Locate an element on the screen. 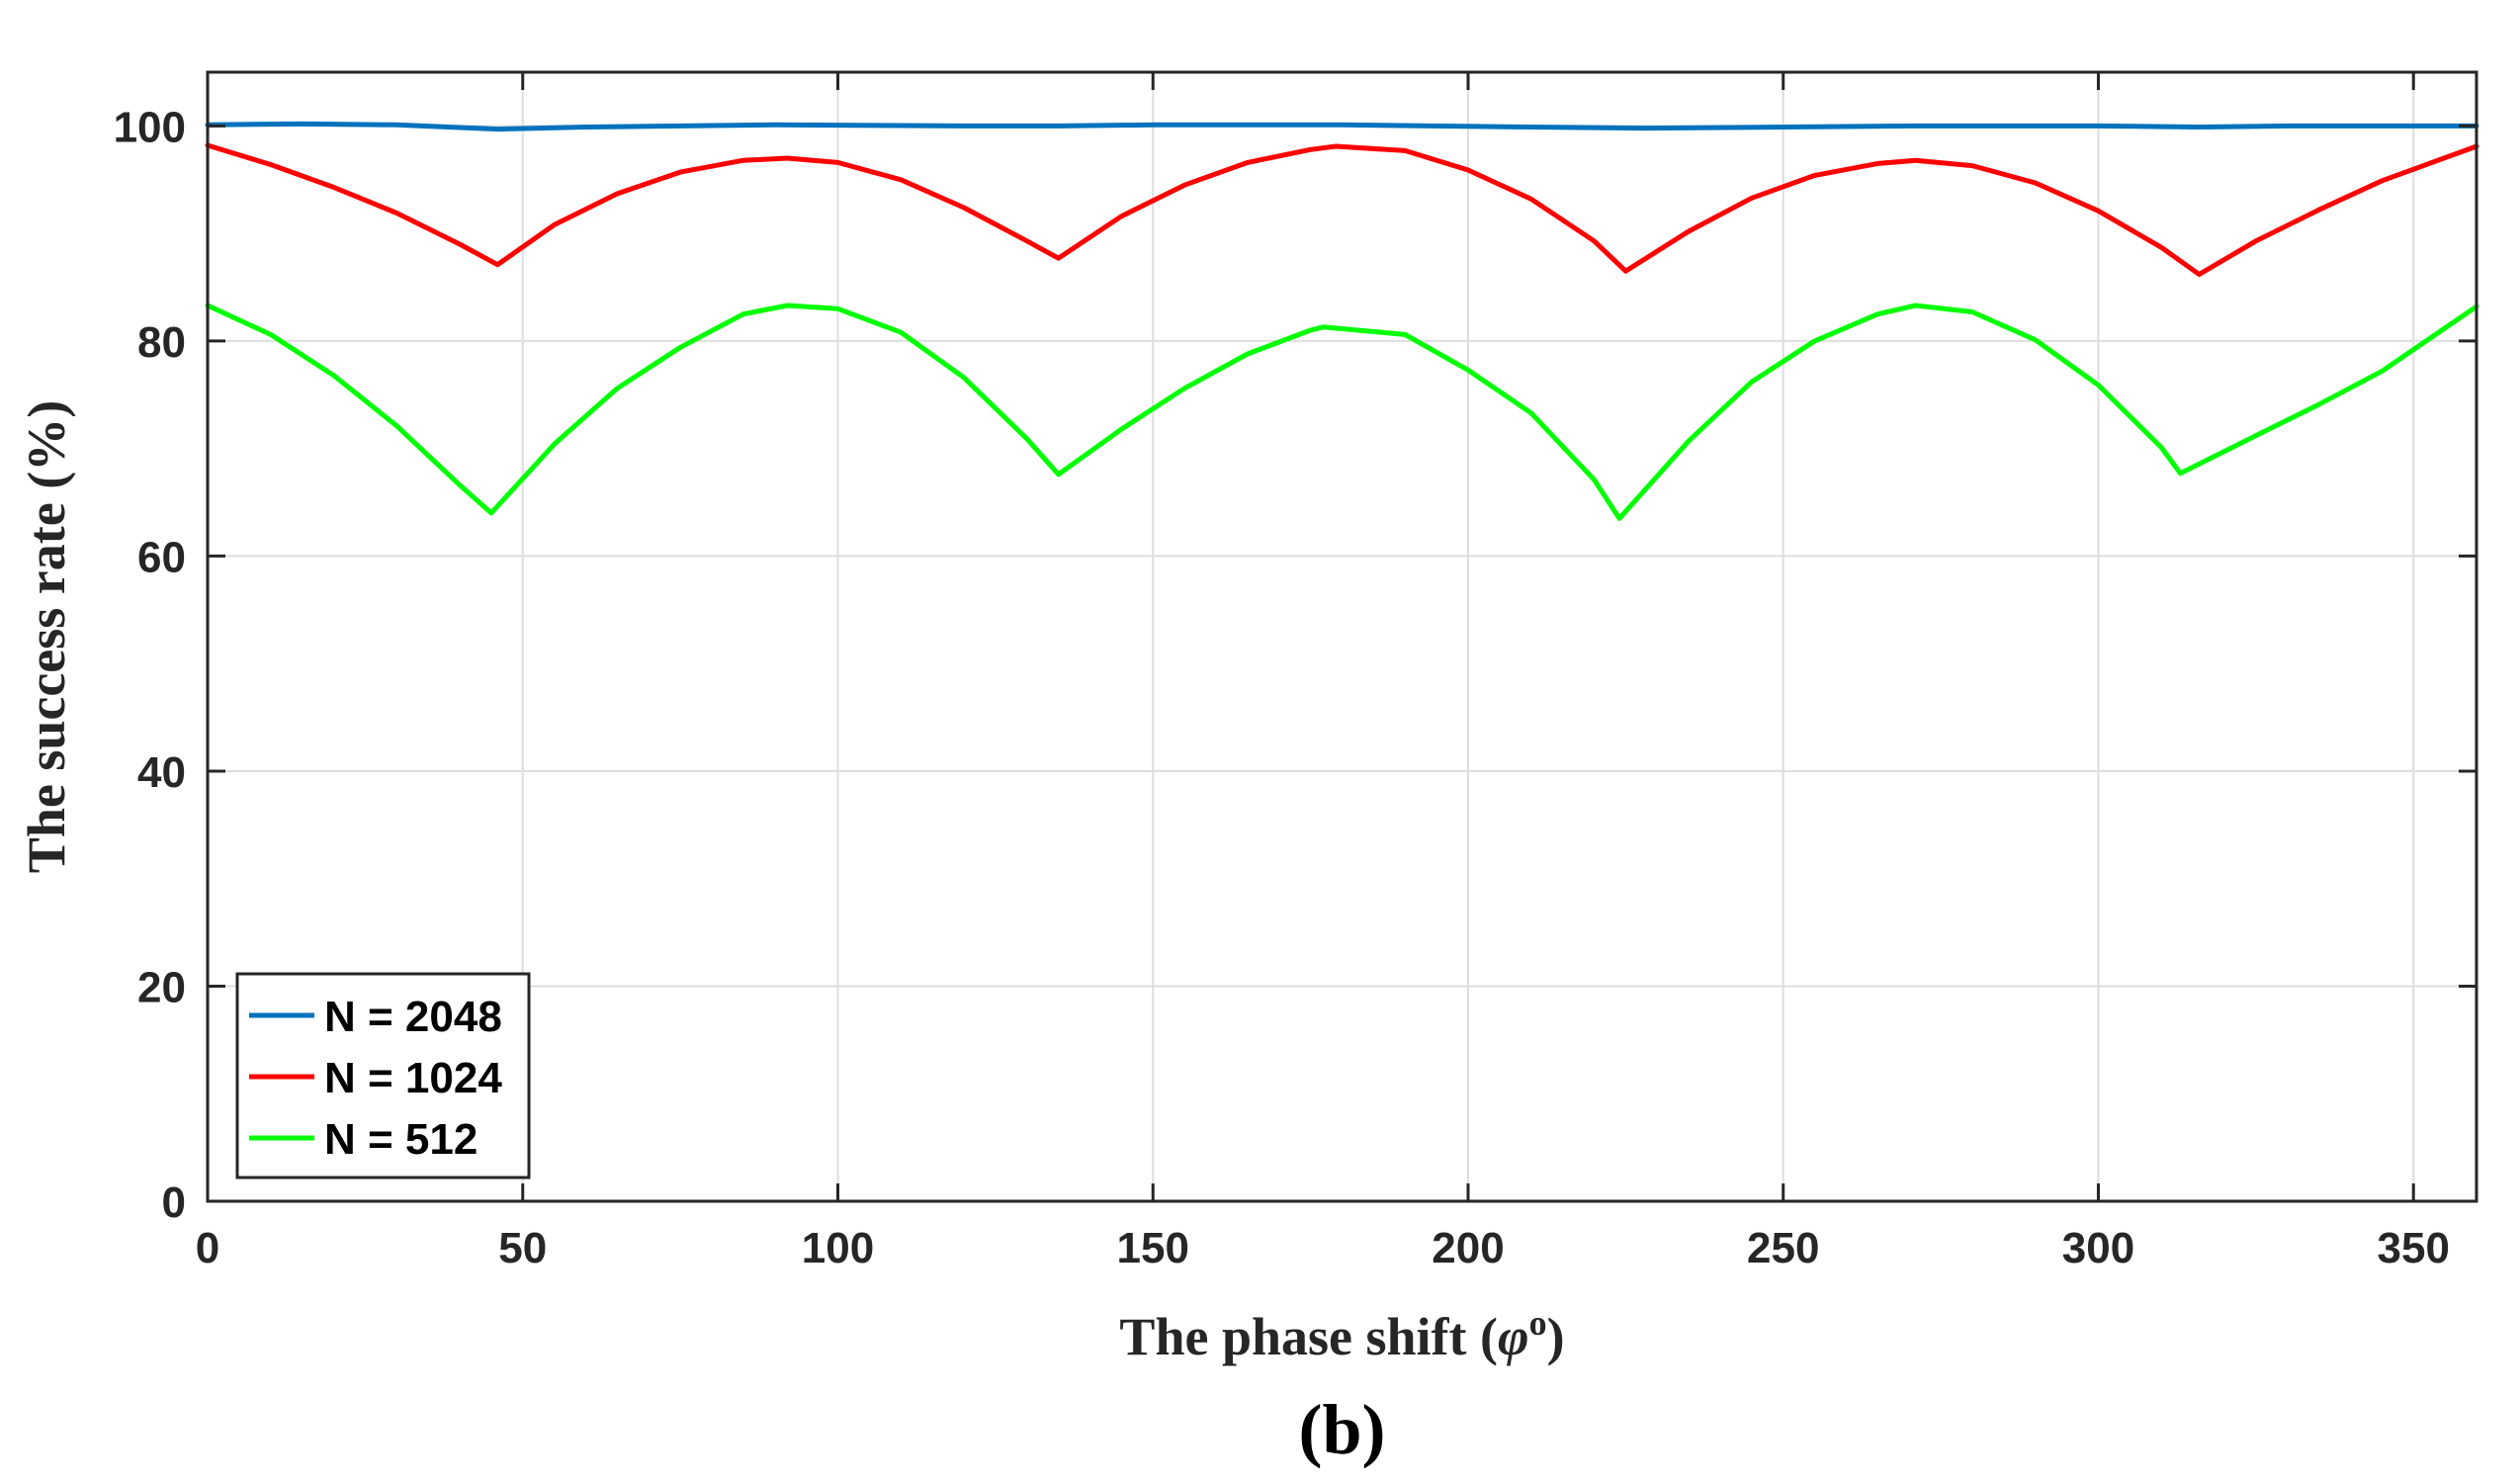 This screenshot has width=2519, height=1484. legend: N = 2048 N = 1024 N = 512 is located at coordinates (383, 1075).